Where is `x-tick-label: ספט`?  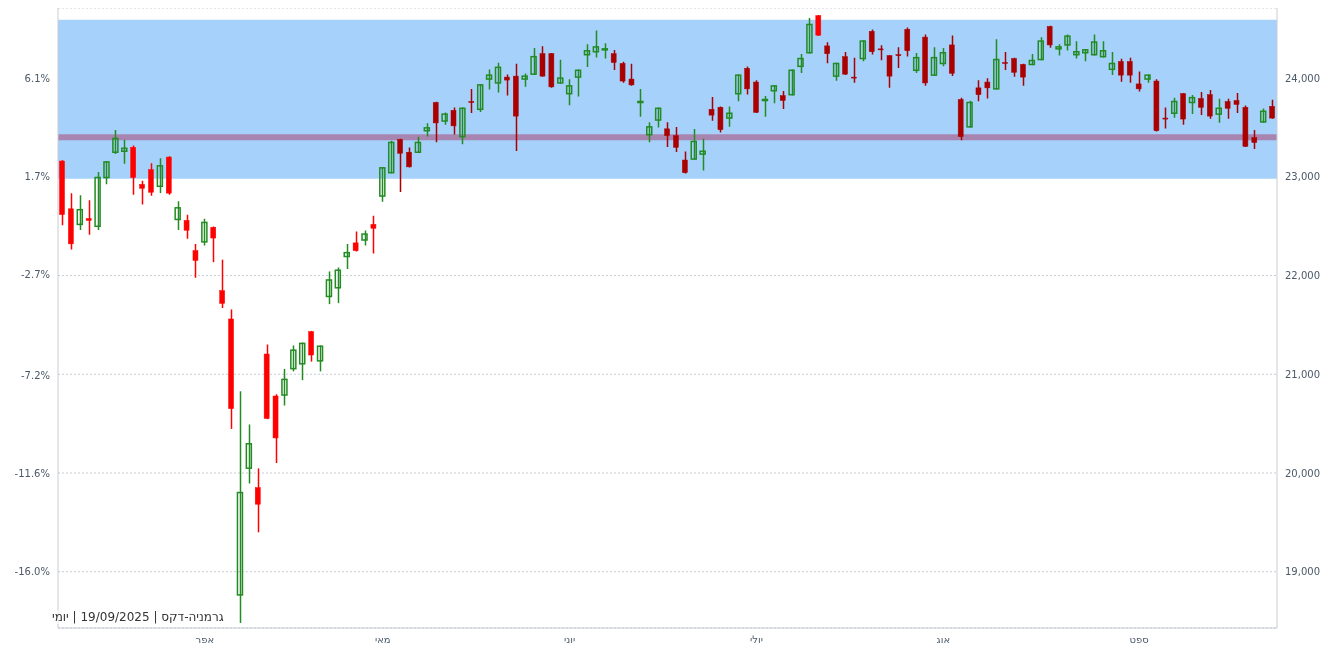 x-tick-label: ספט is located at coordinates (1139, 640).